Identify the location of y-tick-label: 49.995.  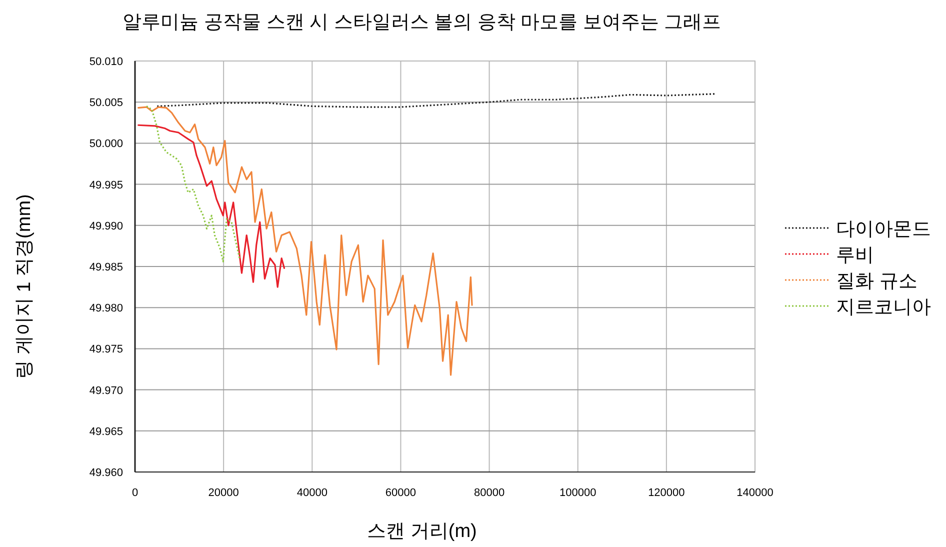
(106, 185).